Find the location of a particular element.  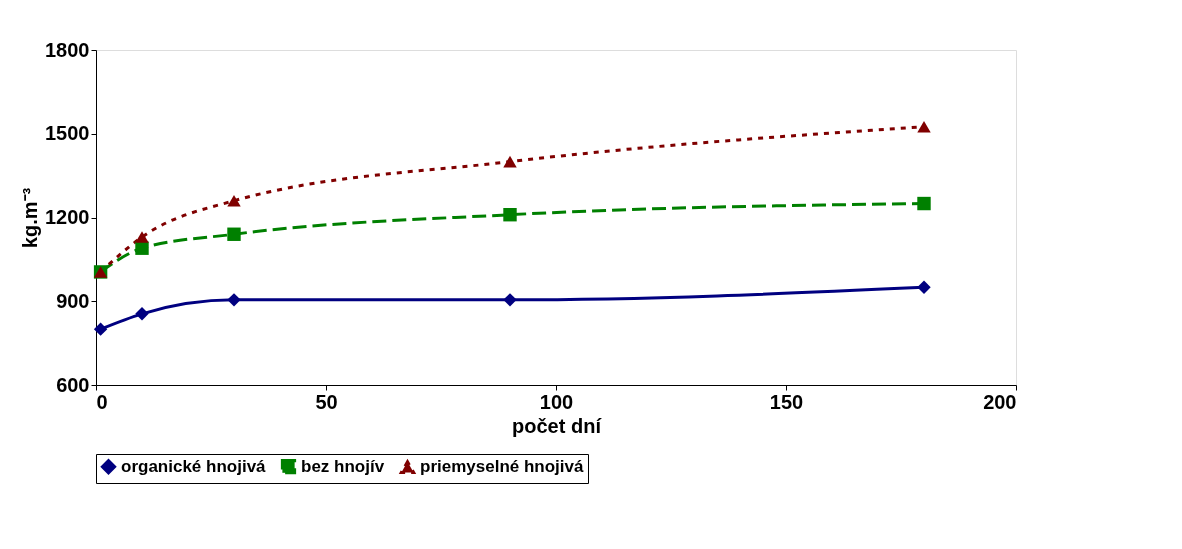

x-axis-title: počet dní is located at coordinates (557, 425).